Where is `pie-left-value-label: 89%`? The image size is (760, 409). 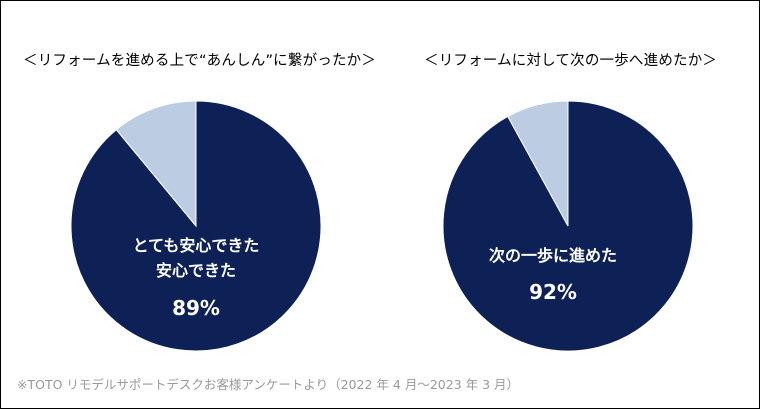 pie-left-value-label: 89% is located at coordinates (196, 308).